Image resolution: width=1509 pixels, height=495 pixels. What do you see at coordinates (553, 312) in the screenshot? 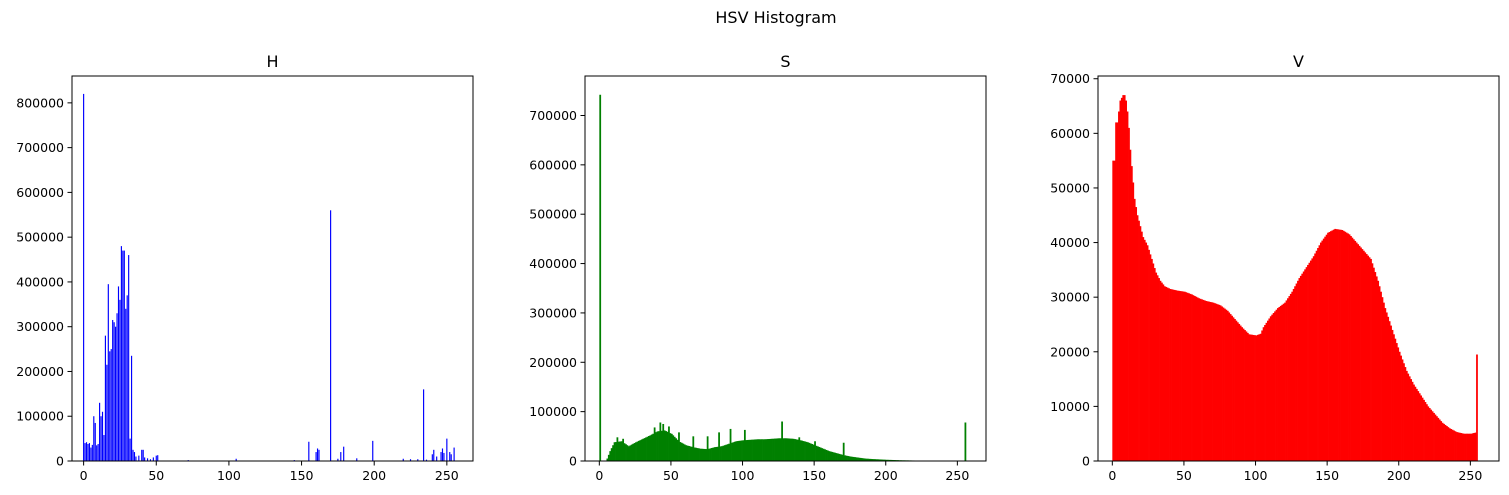
I see `s-y-tick-label: 300000` at bounding box center [553, 312].